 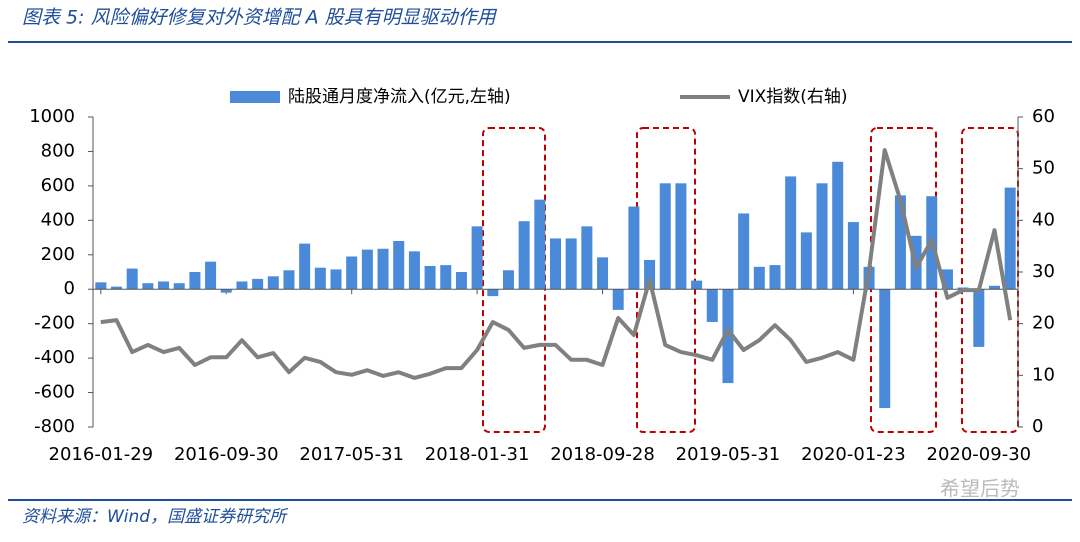 I want to click on x-tick-label: 2018-01-31, so click(x=477, y=454).